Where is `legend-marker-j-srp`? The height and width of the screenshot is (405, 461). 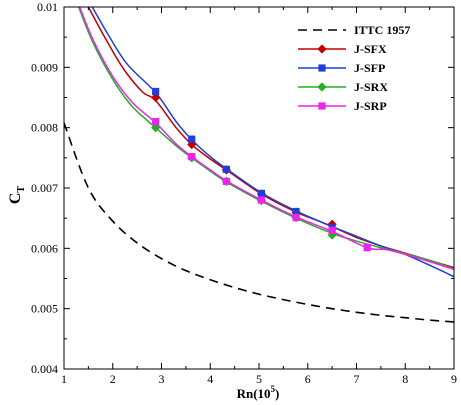 legend-marker-j-srp is located at coordinates (322, 106).